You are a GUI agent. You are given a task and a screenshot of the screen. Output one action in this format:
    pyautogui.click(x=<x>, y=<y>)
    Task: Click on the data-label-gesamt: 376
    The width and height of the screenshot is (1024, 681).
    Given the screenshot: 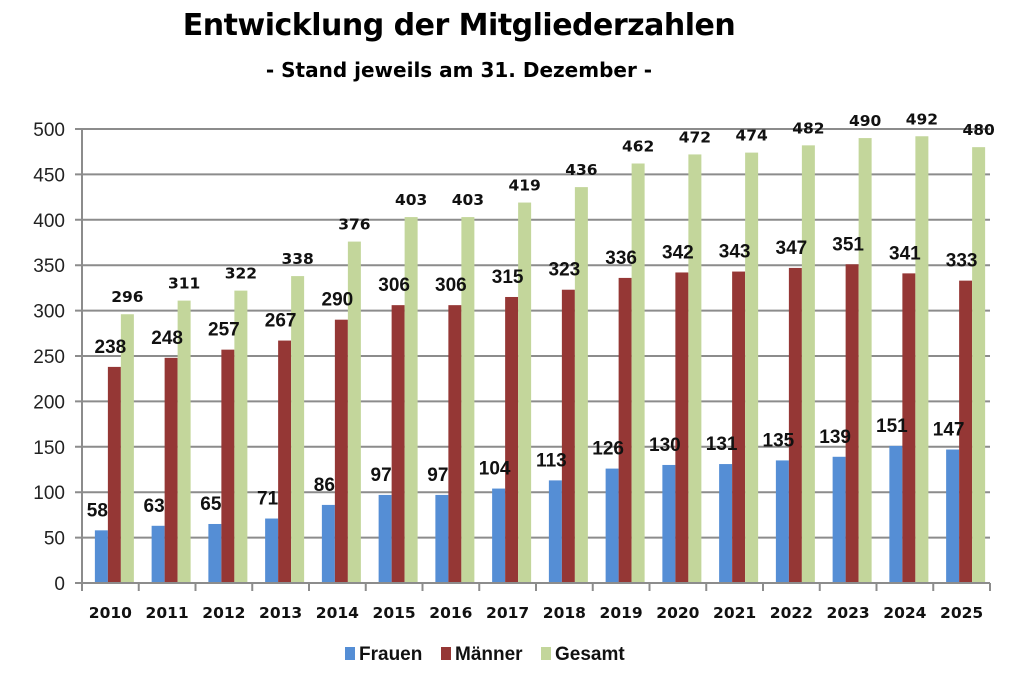 What is the action you would take?
    pyautogui.click(x=354, y=225)
    